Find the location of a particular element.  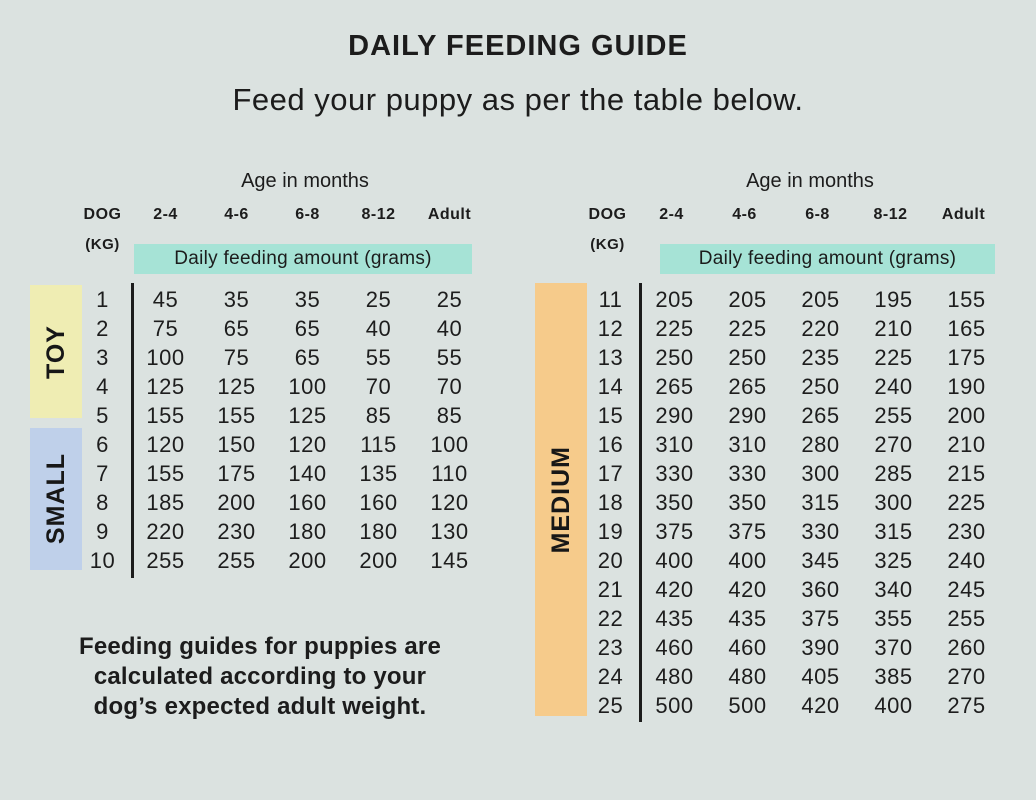

age-column-header: 4-6 is located at coordinates (236, 214).